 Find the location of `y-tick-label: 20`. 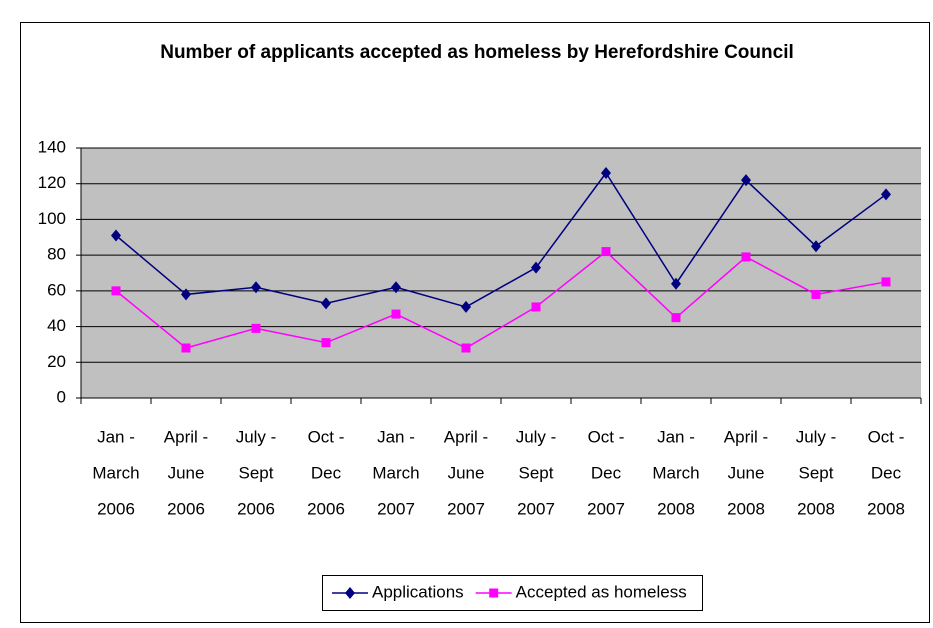

y-tick-label: 20 is located at coordinates (56, 361).